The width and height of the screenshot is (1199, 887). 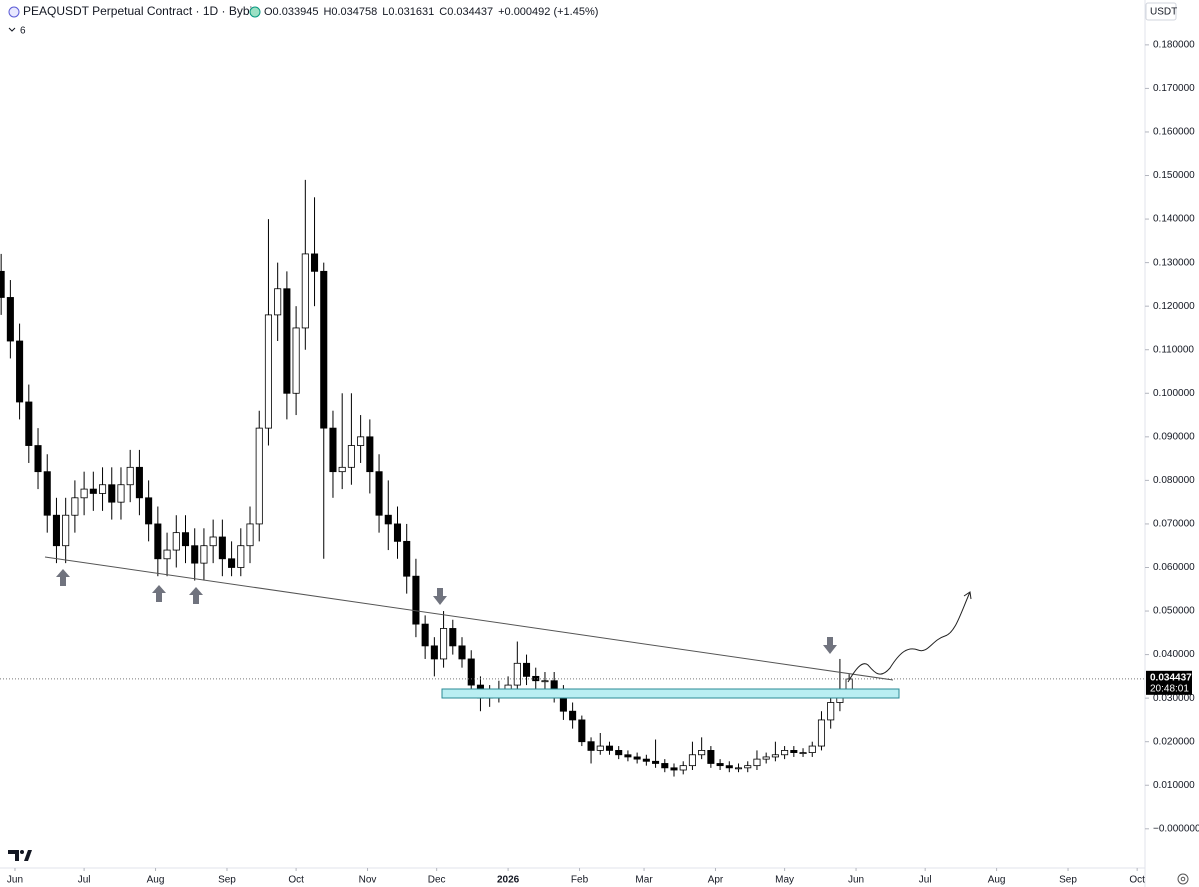 What do you see at coordinates (1174, 698) in the screenshot?
I see `y-tick-label: 0.030000` at bounding box center [1174, 698].